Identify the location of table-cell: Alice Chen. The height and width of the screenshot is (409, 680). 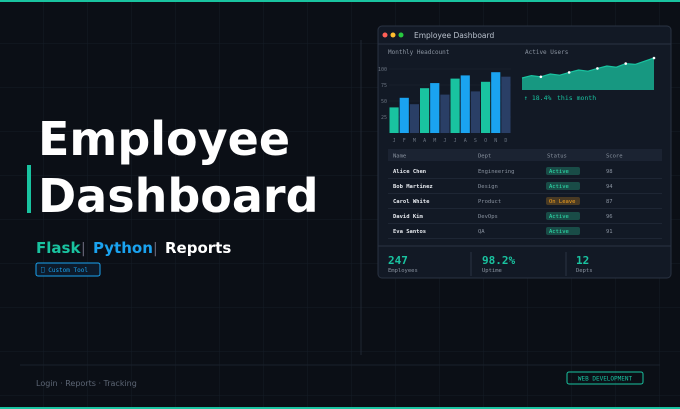
(409, 172).